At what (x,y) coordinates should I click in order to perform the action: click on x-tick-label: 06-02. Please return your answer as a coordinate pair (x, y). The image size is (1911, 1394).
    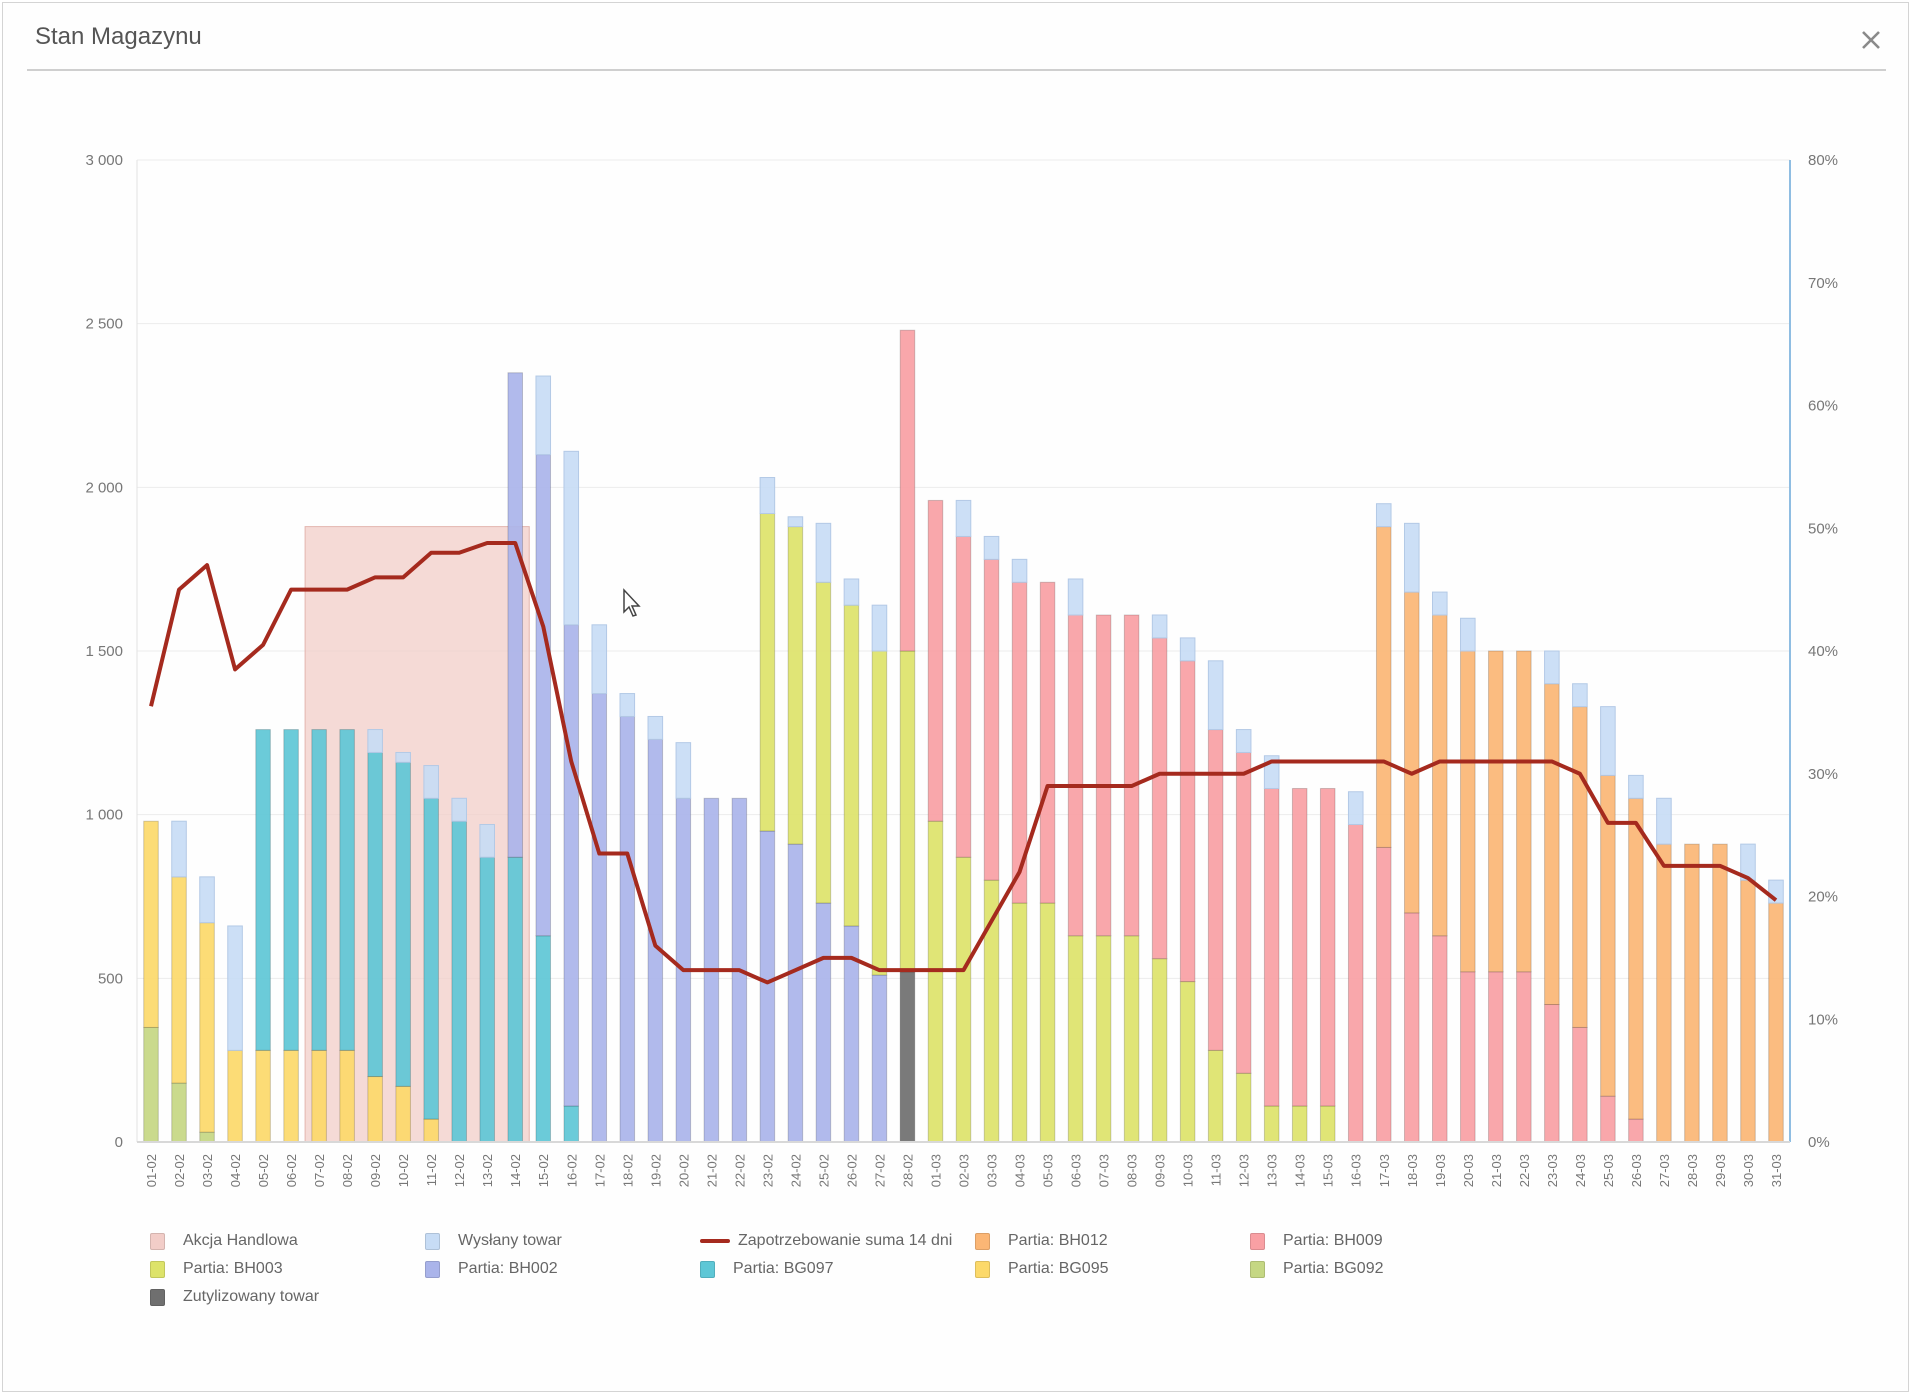
    Looking at the image, I should click on (291, 1170).